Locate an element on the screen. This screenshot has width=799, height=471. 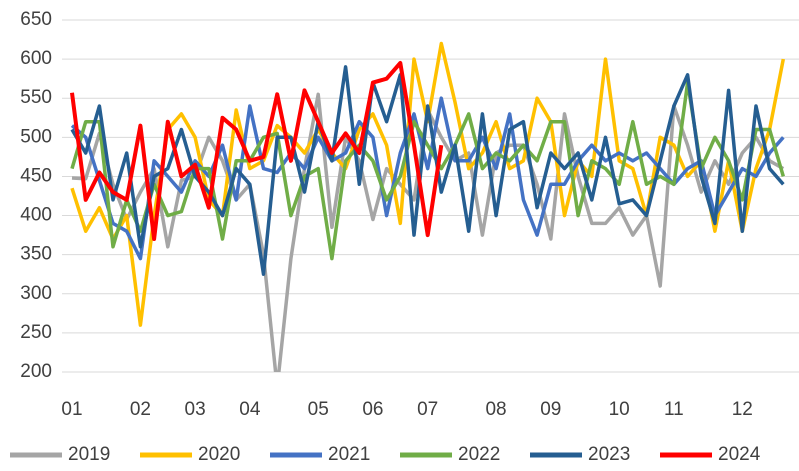
x-tick-label: 03 is located at coordinates (195, 409).